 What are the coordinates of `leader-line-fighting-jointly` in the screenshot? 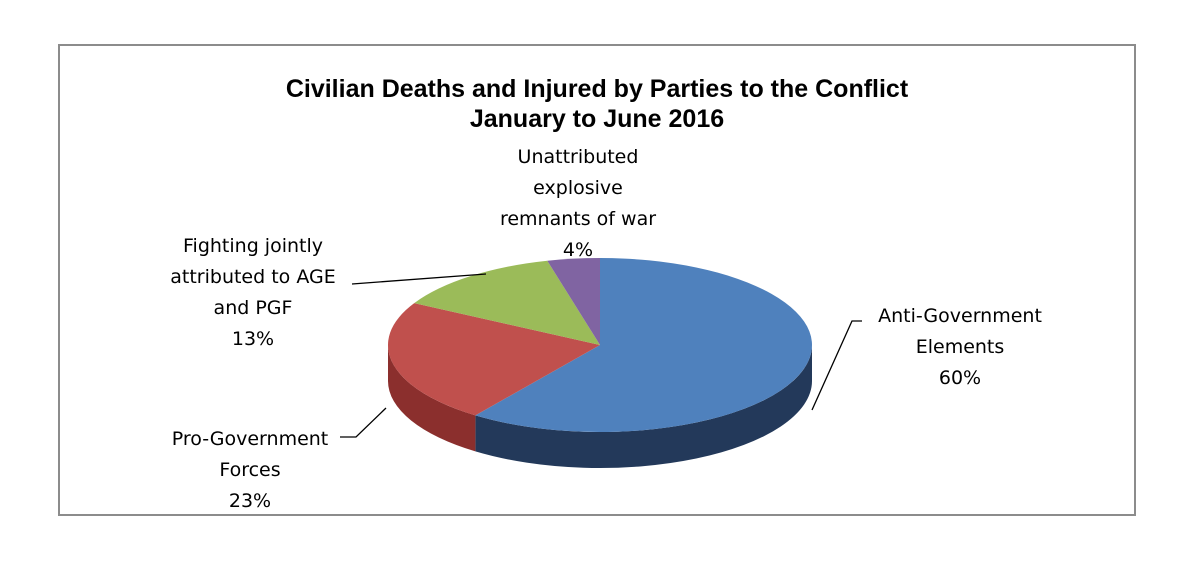 It's located at (419, 279).